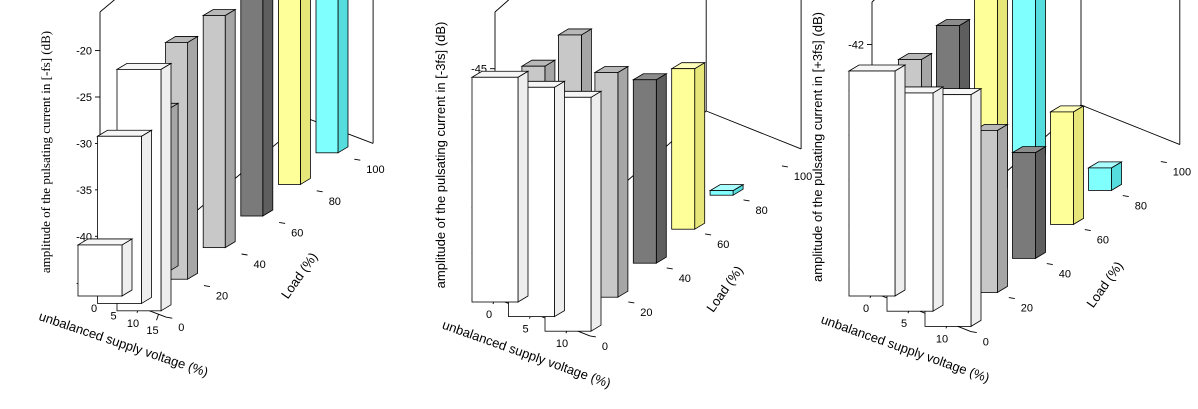  I want to click on y-tick-label: -25, so click(84, 98).